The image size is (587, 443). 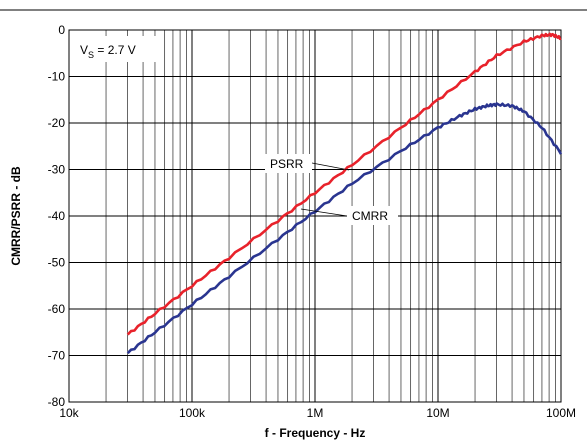 What do you see at coordinates (61, 30) in the screenshot?
I see `y-tick-label: 0` at bounding box center [61, 30].